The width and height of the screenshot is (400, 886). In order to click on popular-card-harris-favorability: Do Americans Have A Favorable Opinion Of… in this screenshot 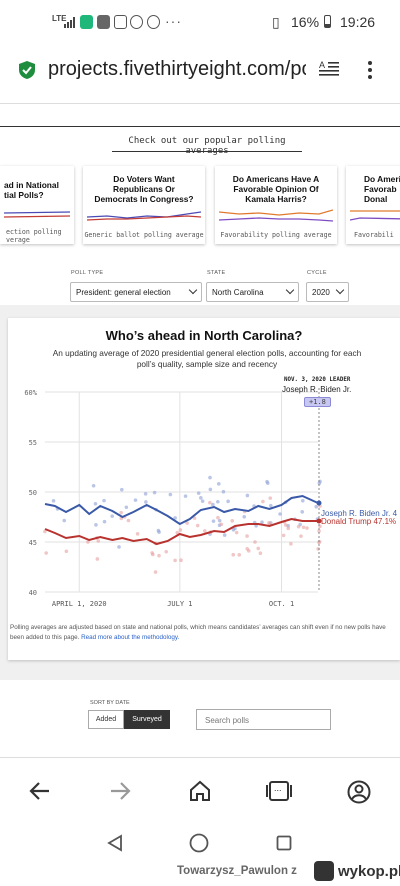, I will do `click(276, 205)`.